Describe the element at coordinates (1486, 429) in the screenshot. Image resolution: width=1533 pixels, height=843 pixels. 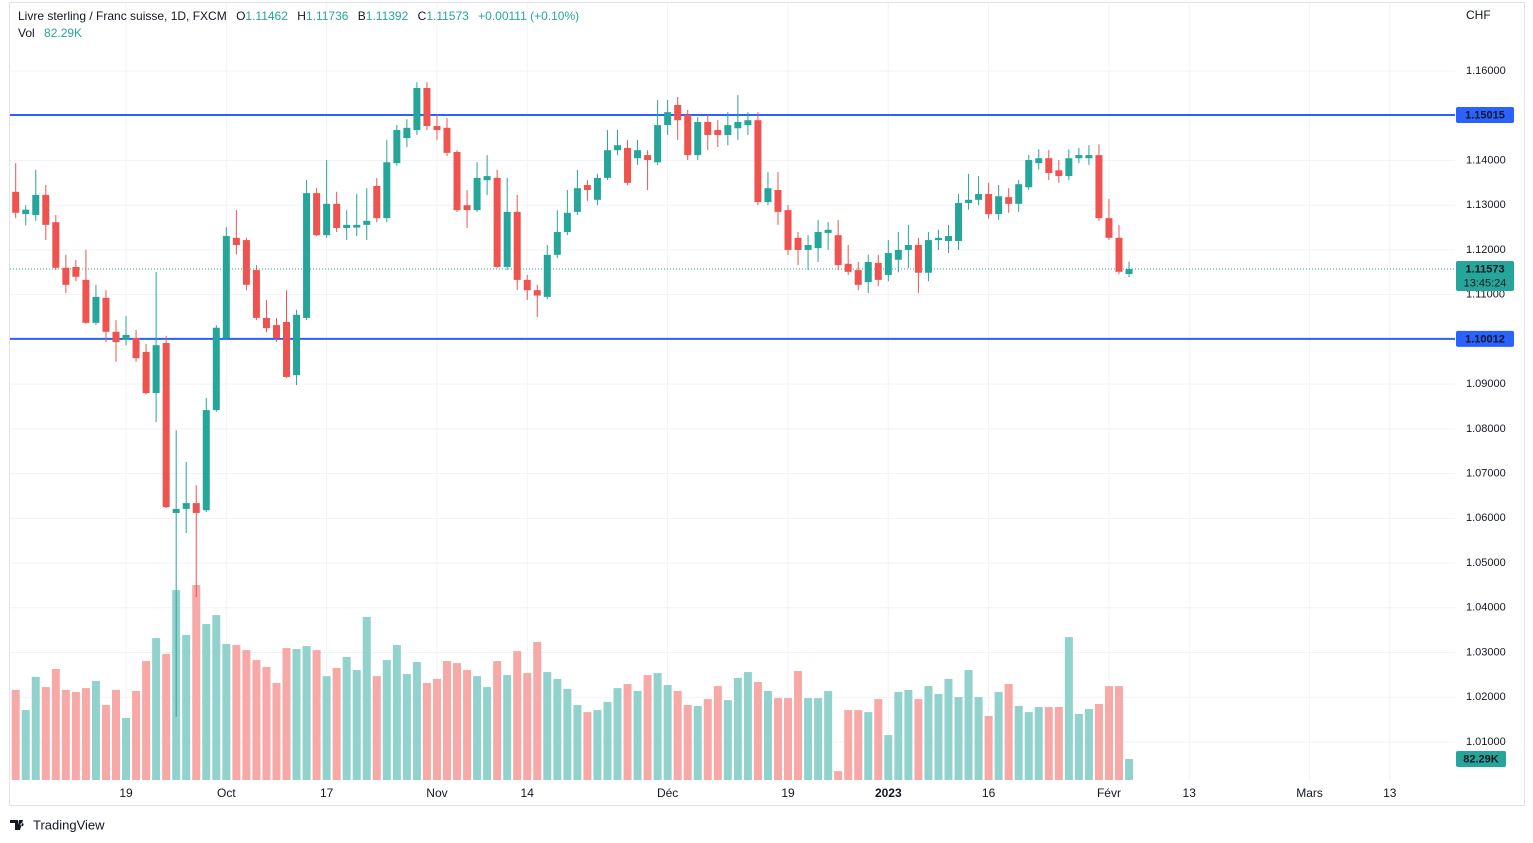
I see `y-tick-label: 1.08000` at that location.